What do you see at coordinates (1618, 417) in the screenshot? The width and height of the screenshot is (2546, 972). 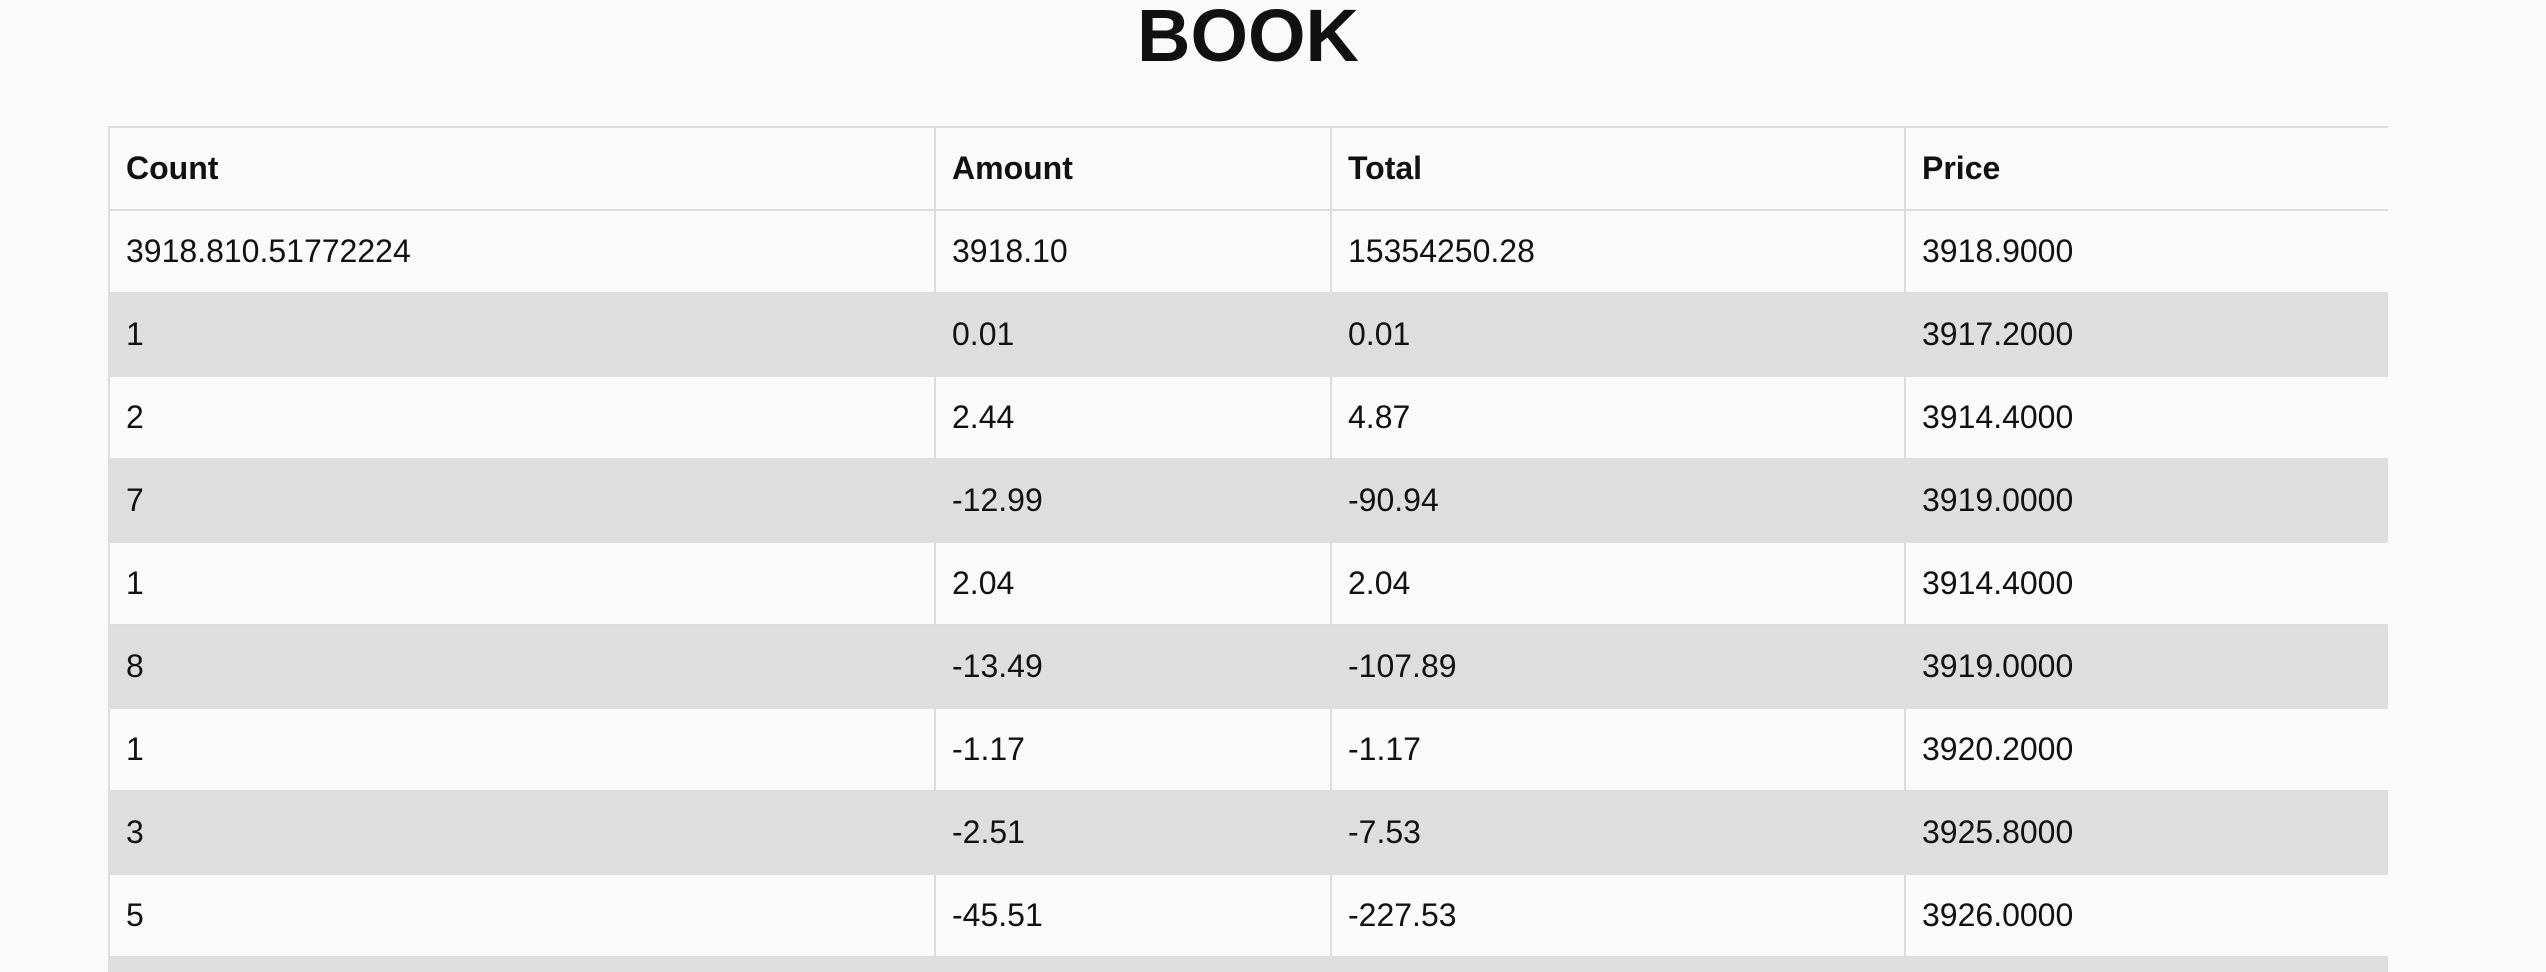 I see `cell-total: 4.87` at bounding box center [1618, 417].